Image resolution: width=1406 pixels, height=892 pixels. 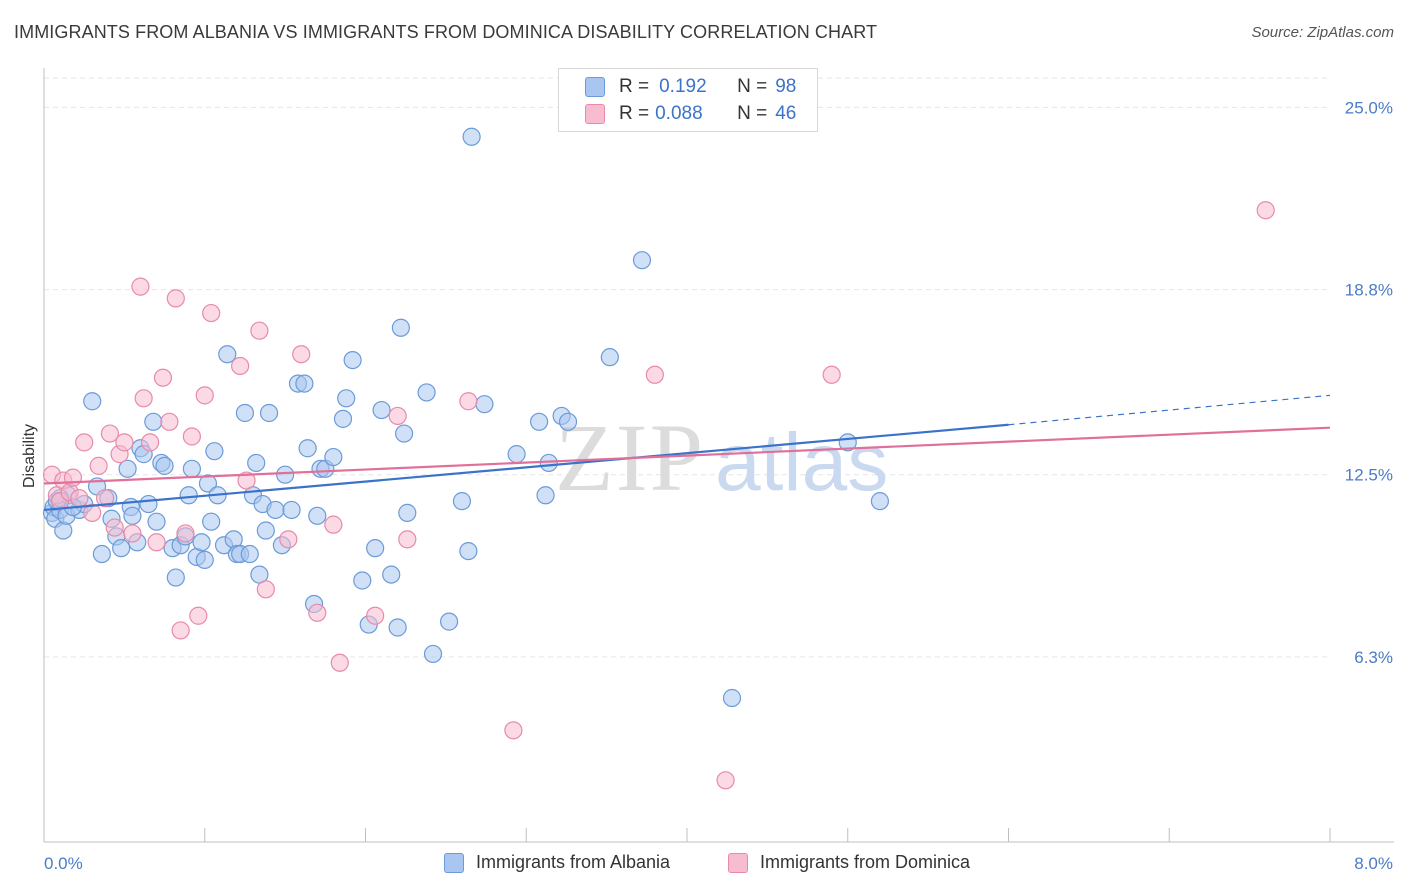 I want to click on source-credit: Source: ZipAtlas.com, so click(x=1322, y=32).